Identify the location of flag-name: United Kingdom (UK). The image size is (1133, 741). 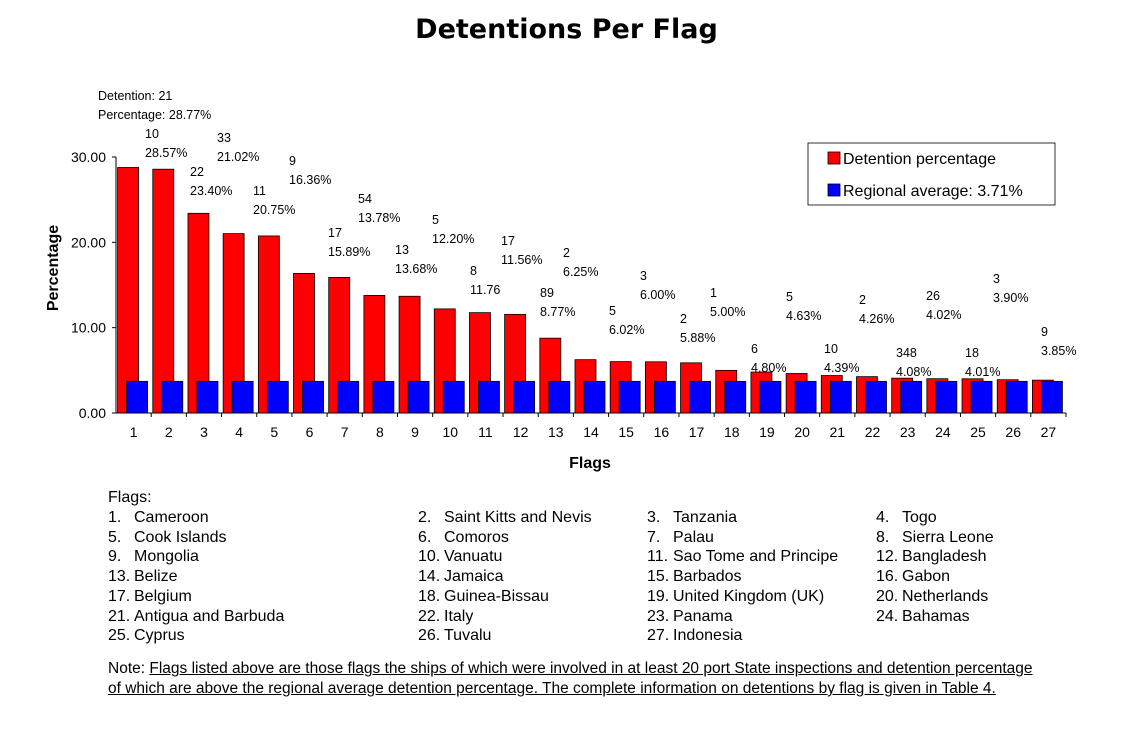
(749, 596).